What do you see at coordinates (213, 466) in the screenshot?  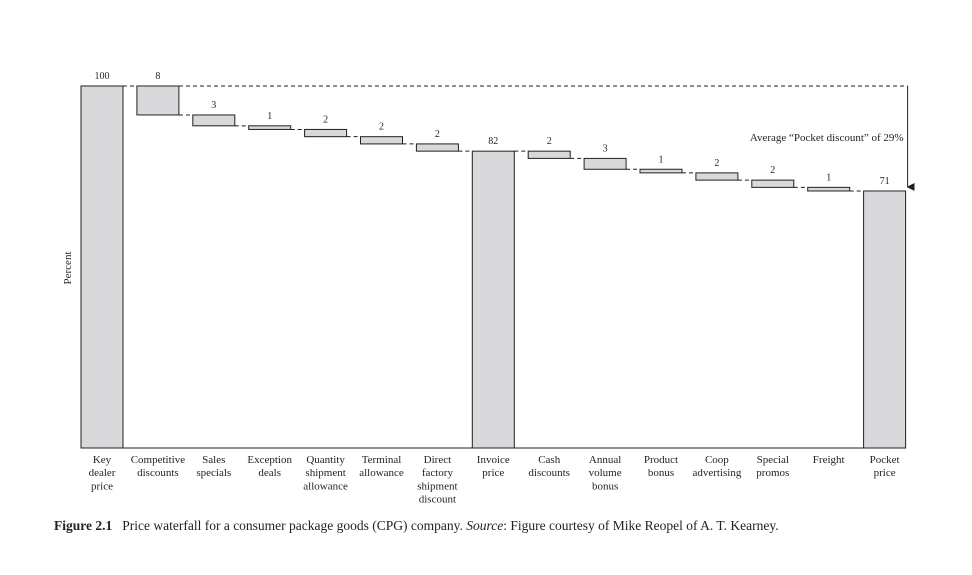 I see `category-label: Sales specials` at bounding box center [213, 466].